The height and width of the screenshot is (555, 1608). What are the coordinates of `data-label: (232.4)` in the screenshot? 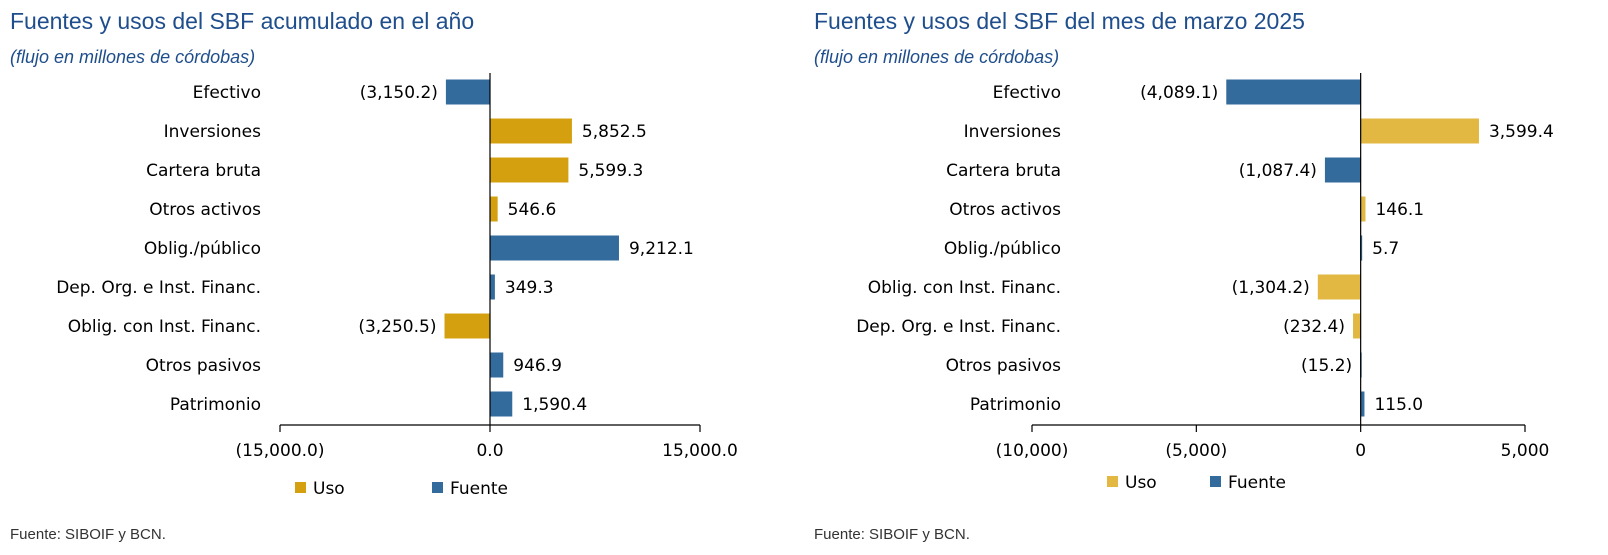 It's located at (1314, 327).